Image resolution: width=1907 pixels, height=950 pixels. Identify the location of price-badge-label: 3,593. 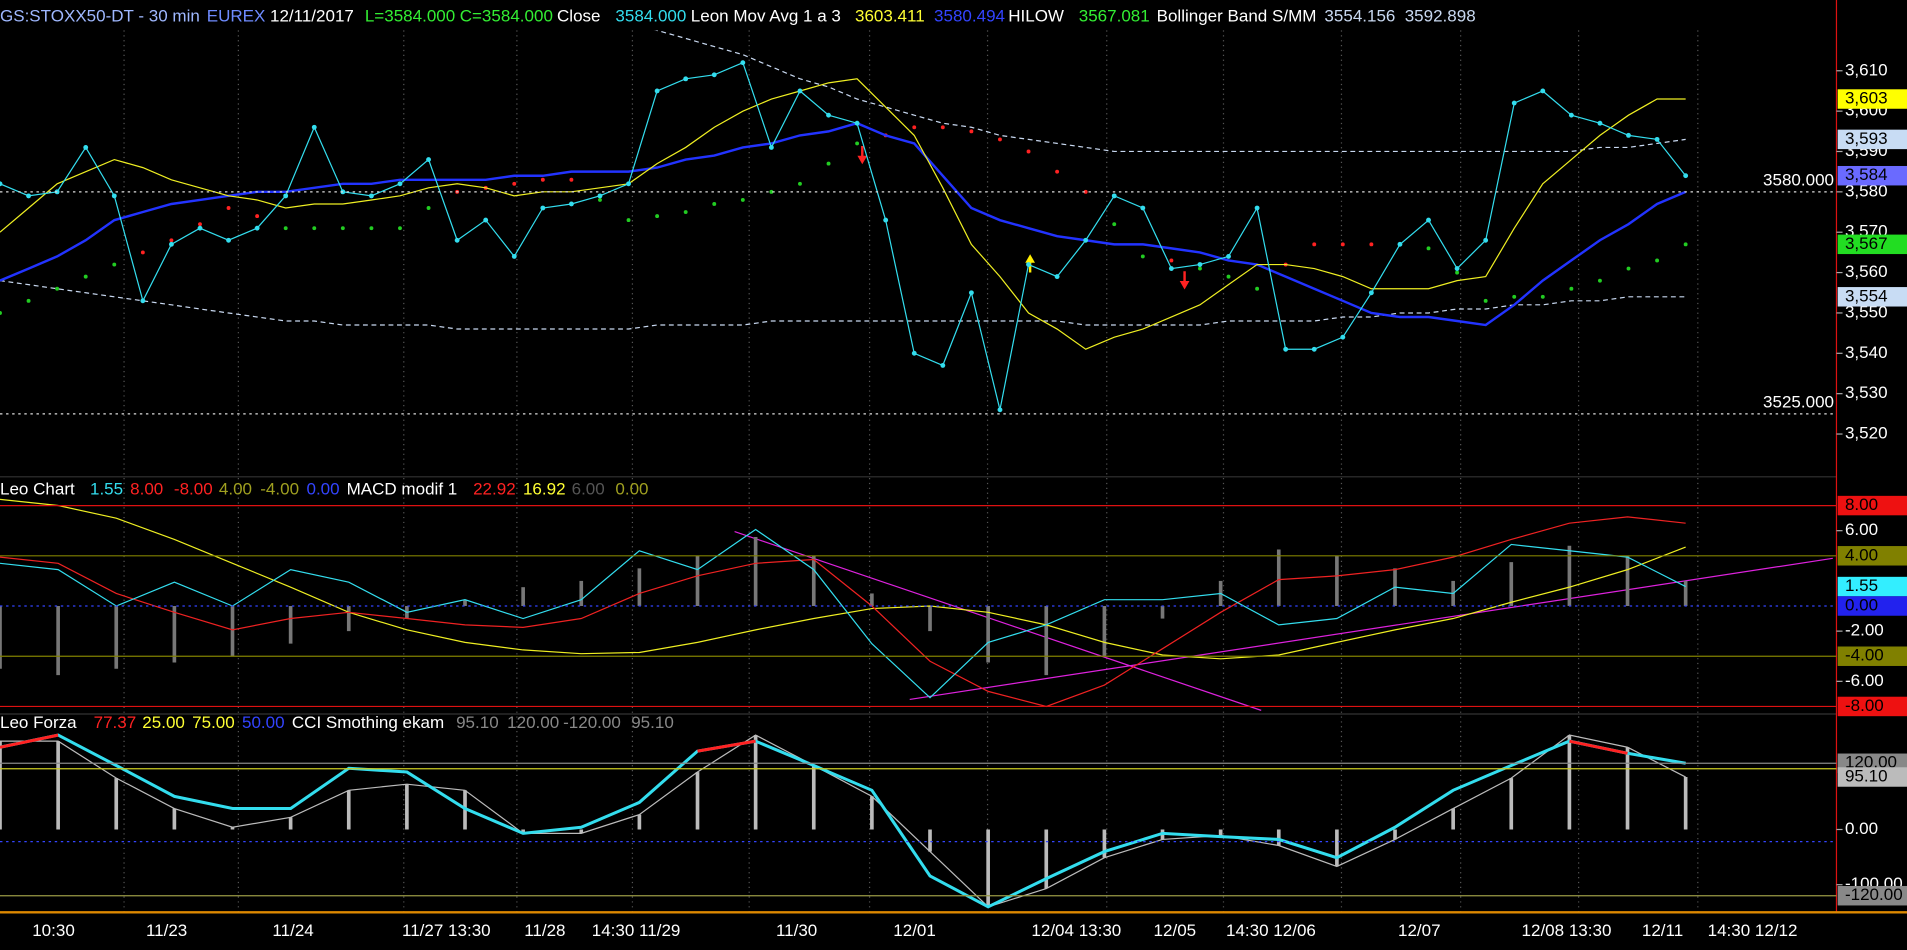
(1866, 138).